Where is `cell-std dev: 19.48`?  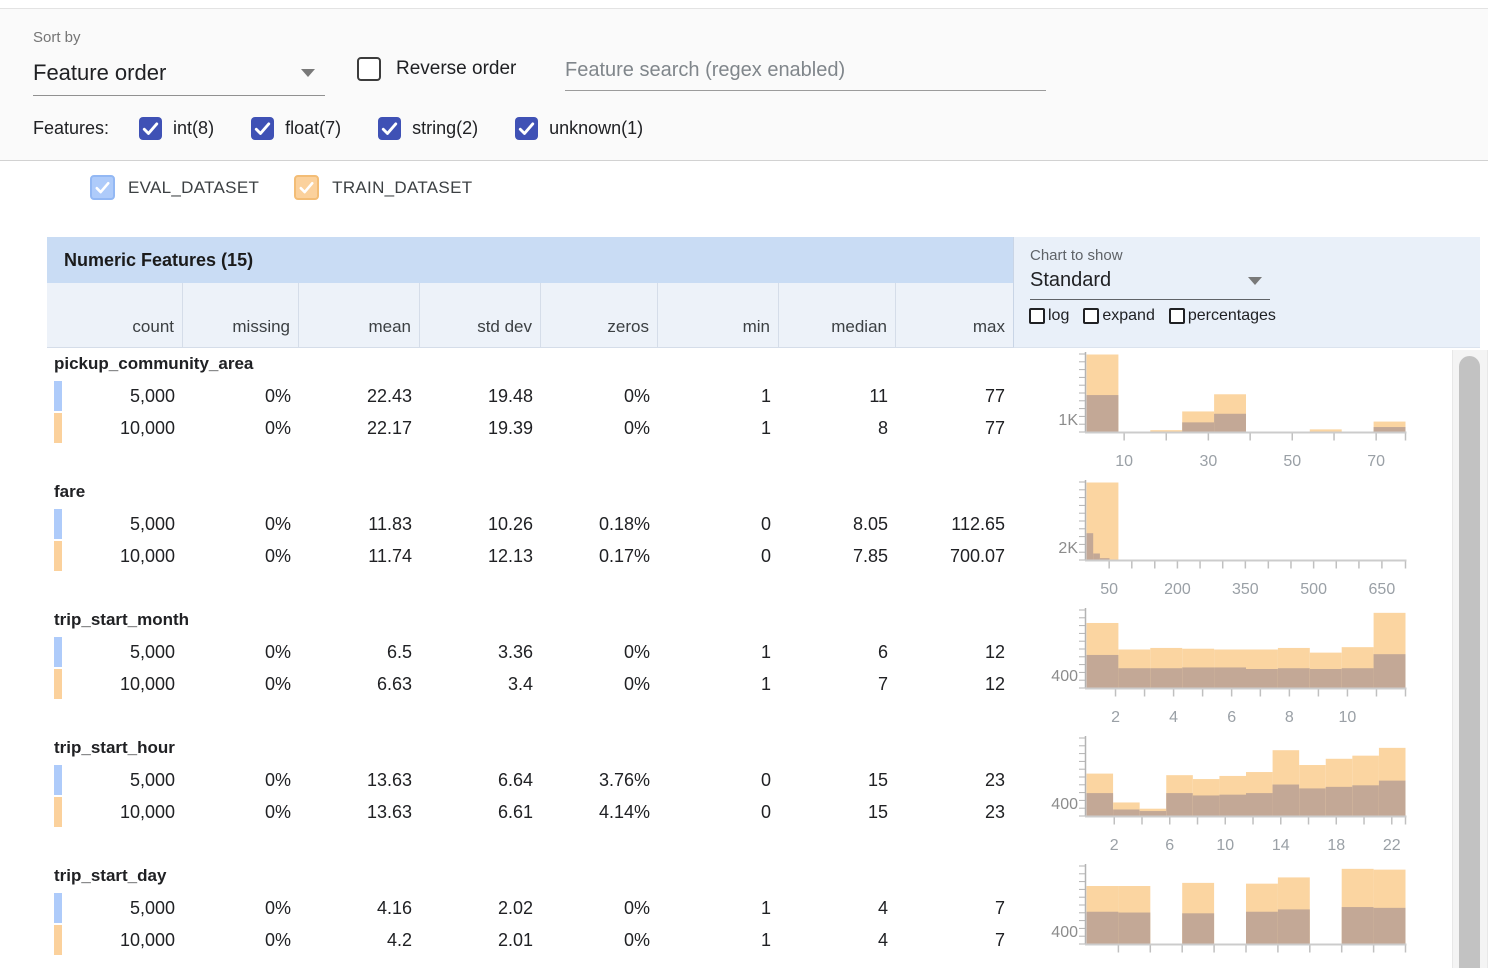
cell-std dev: 19.48 is located at coordinates (510, 396).